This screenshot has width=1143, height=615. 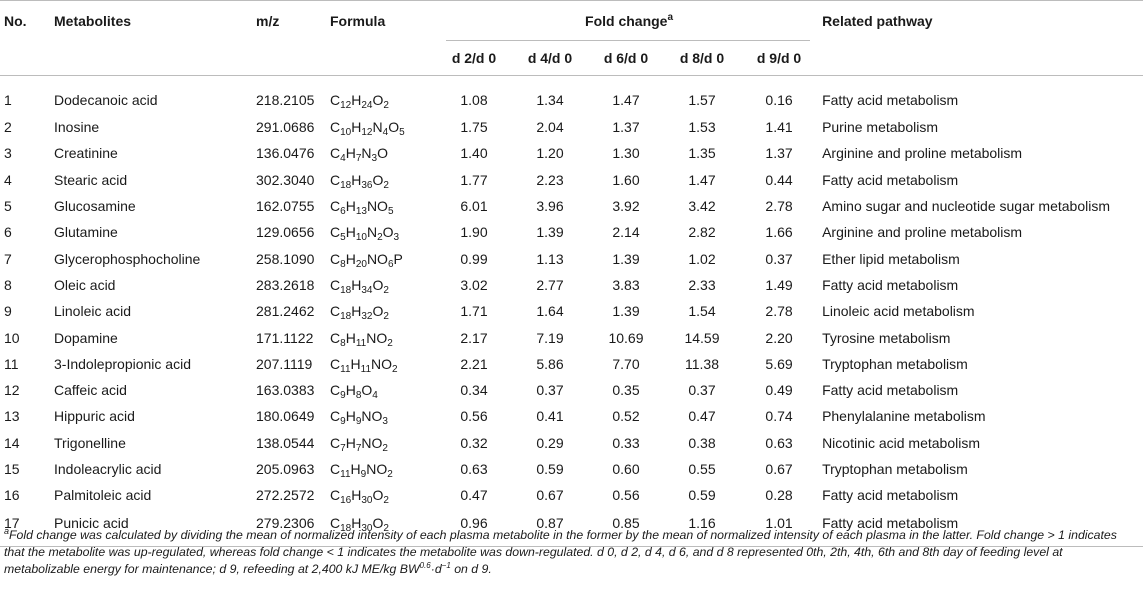 What do you see at coordinates (702, 469) in the screenshot?
I see `fold-change-value: 0.55` at bounding box center [702, 469].